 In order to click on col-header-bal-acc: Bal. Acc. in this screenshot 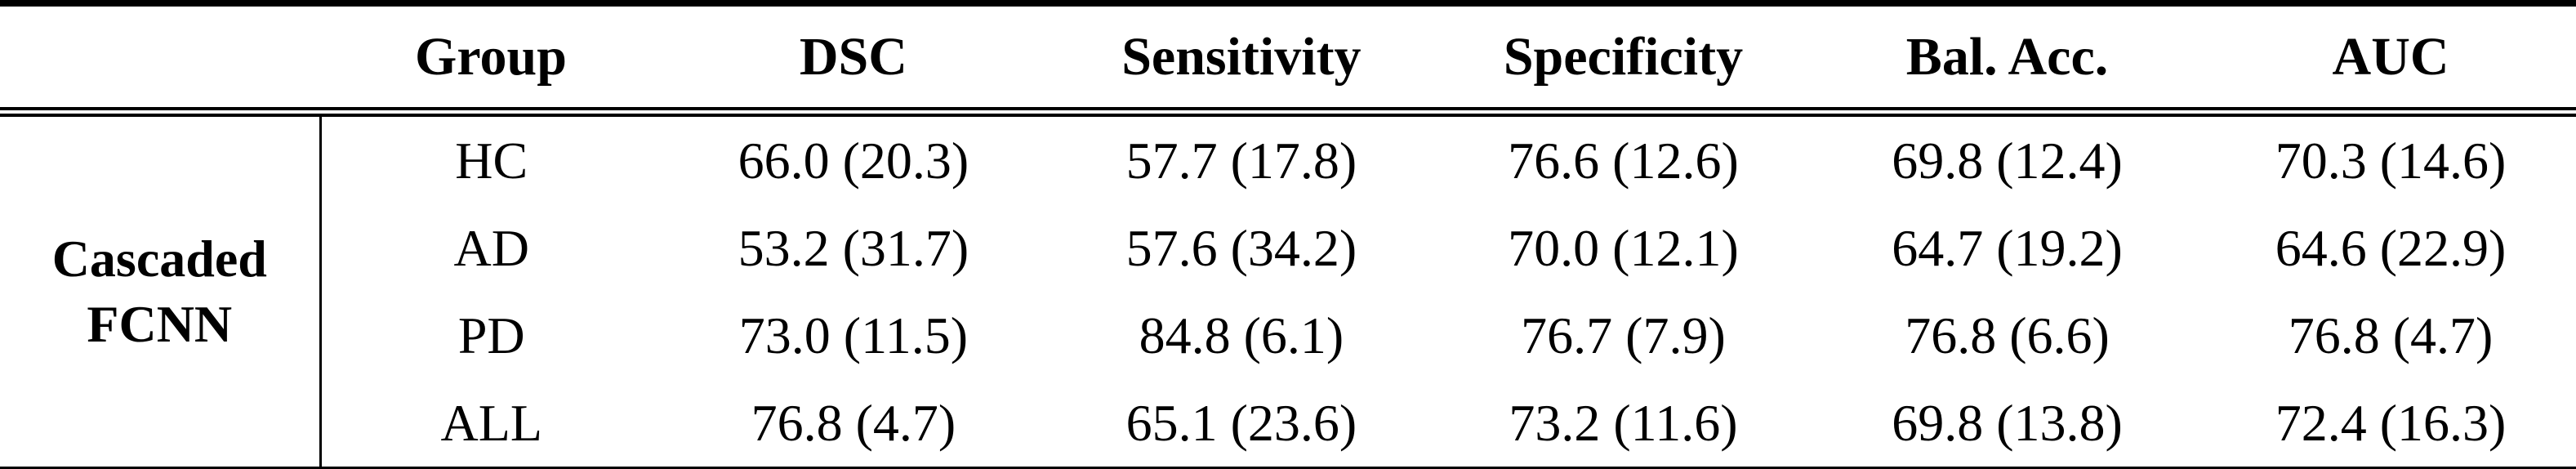, I will do `click(2007, 58)`.